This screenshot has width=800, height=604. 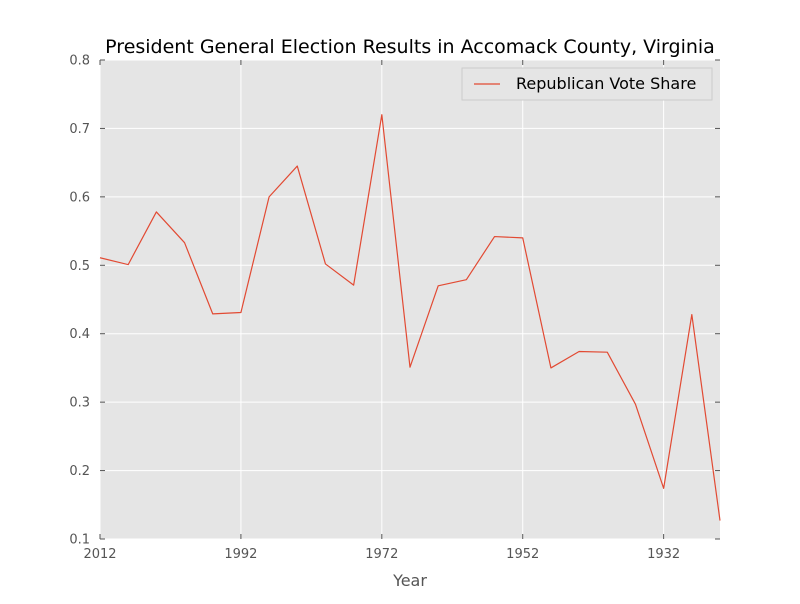 I want to click on legend: Republican Vote Share, so click(x=587, y=84).